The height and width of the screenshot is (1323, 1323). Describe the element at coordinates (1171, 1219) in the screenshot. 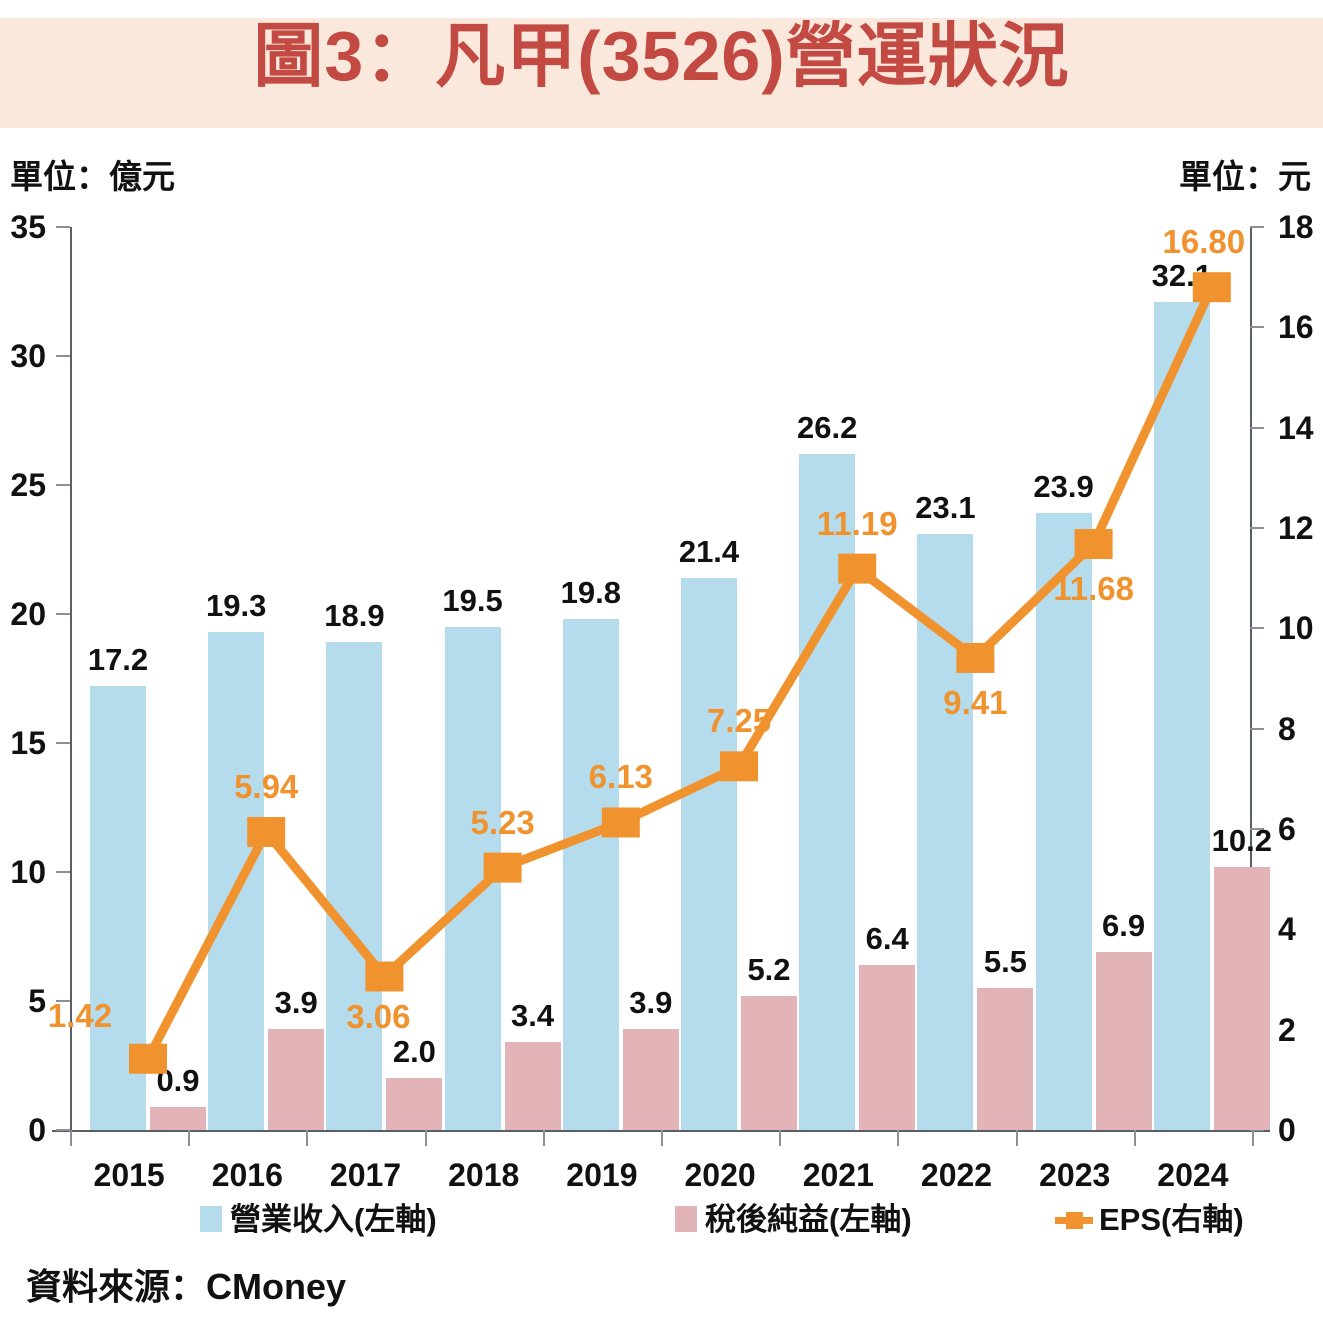

I see `legend-label: EPS(右軸)` at that location.